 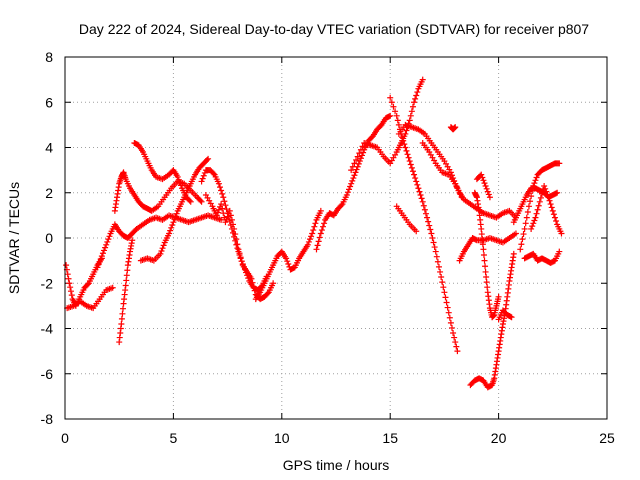 What do you see at coordinates (65, 438) in the screenshot?
I see `x-tick-label: 0` at bounding box center [65, 438].